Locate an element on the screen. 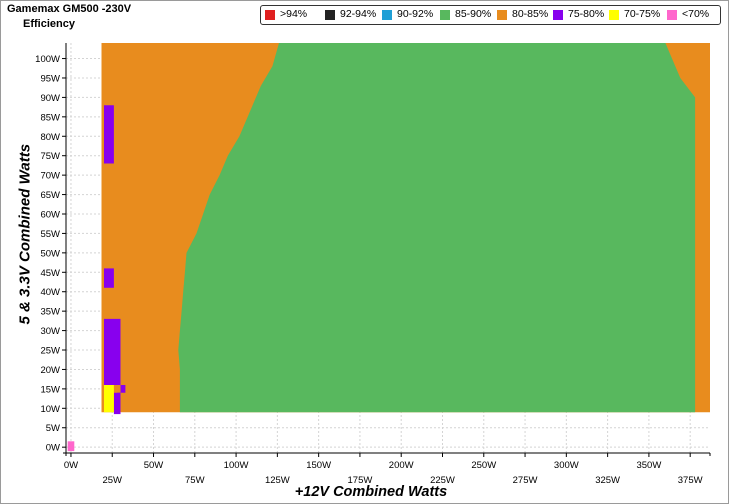 The image size is (729, 504). y-tick-label: 45W is located at coordinates (50, 273).